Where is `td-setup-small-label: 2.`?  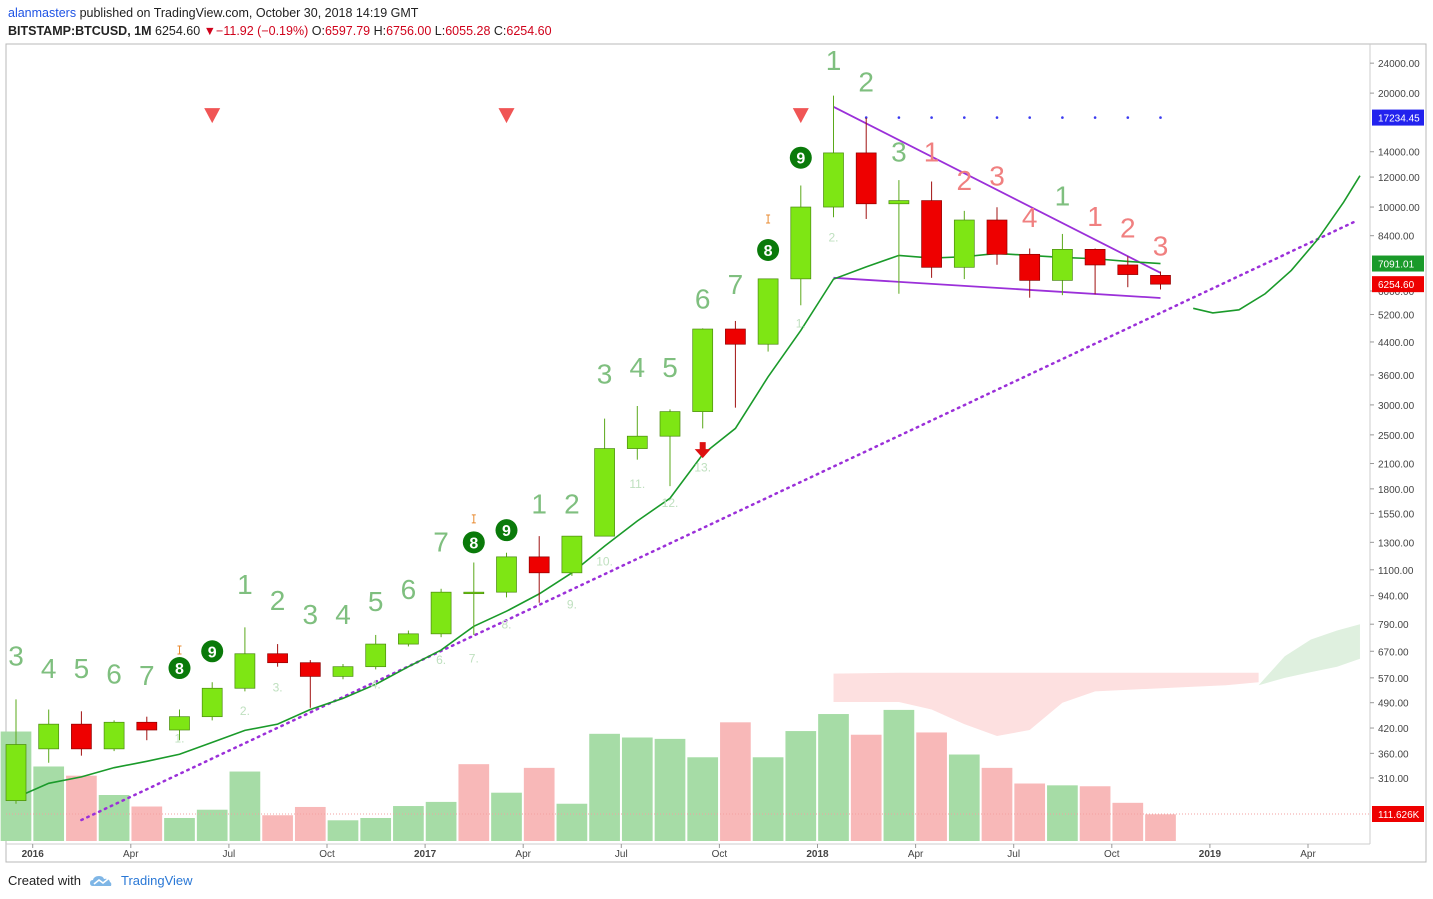 td-setup-small-label: 2. is located at coordinates (245, 711).